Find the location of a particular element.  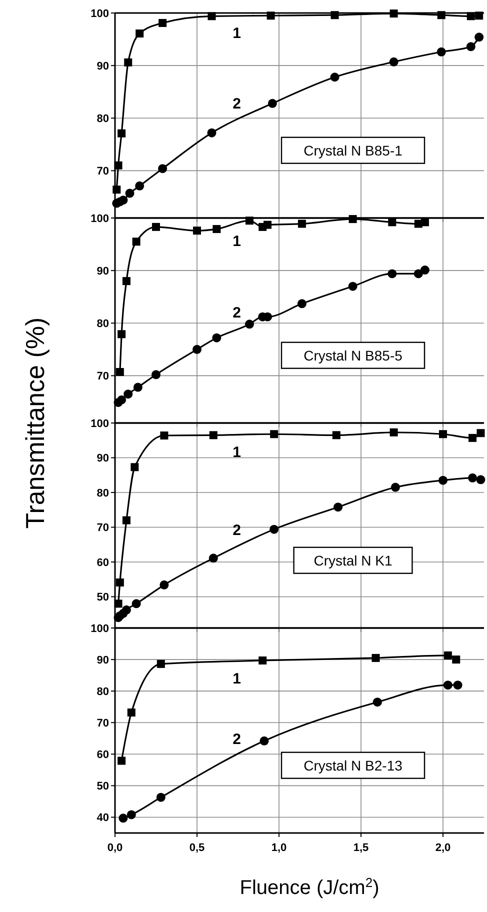

annotation: Crystal N K1 is located at coordinates (353, 560).